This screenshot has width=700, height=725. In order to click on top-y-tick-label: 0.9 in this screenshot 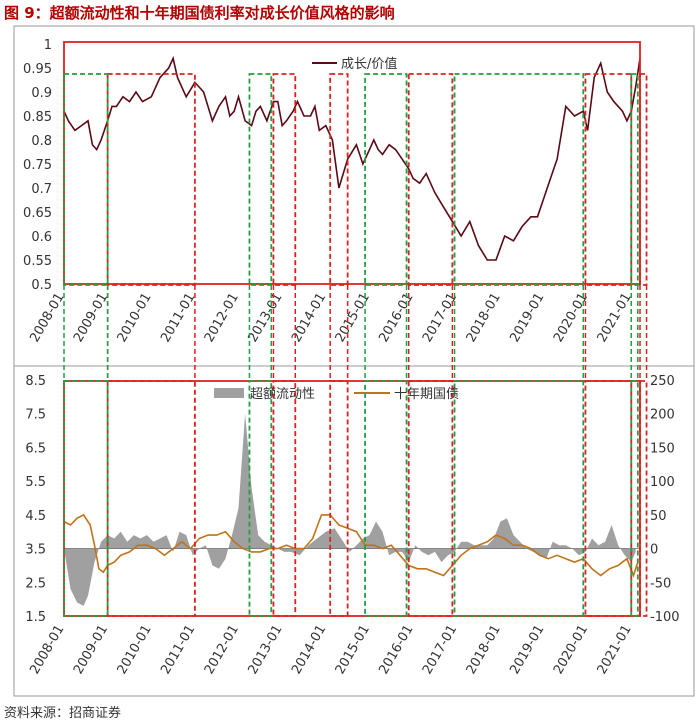, I will do `click(41, 93)`.